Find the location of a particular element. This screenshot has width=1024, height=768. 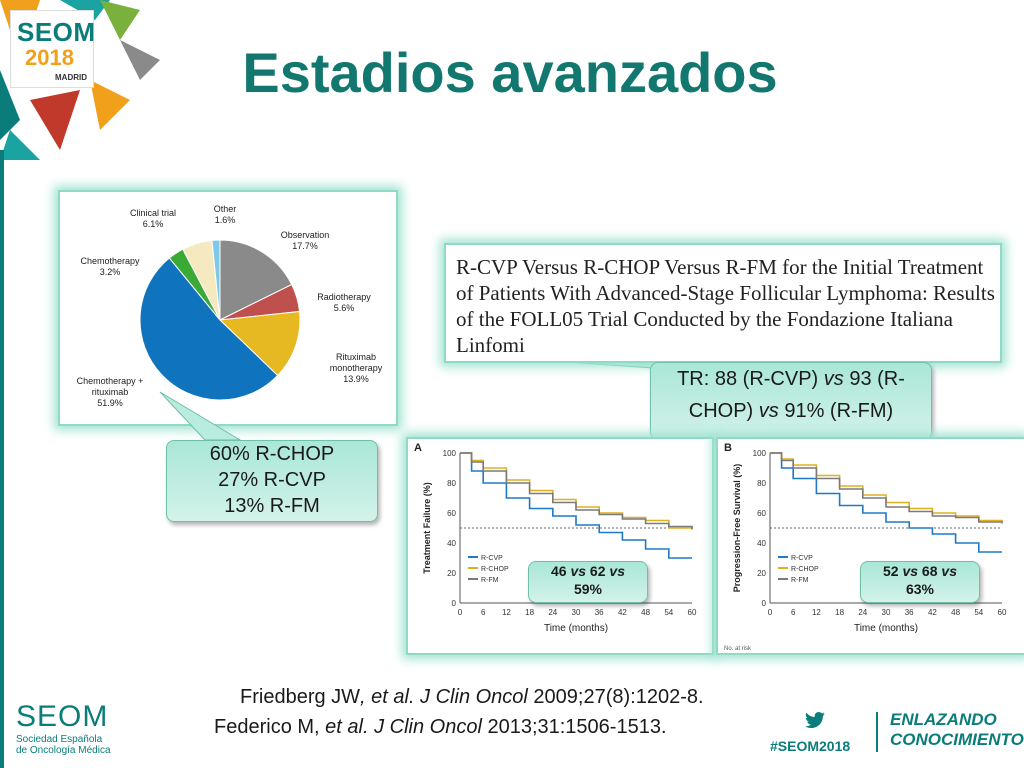

left-accent-bar is located at coordinates (2, 459).